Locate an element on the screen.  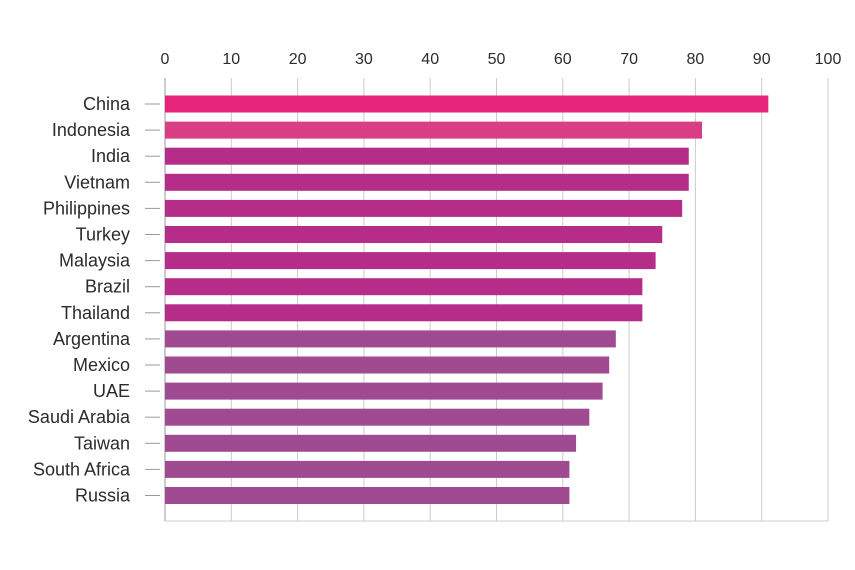
x-tick-label: 40 is located at coordinates (430, 59).